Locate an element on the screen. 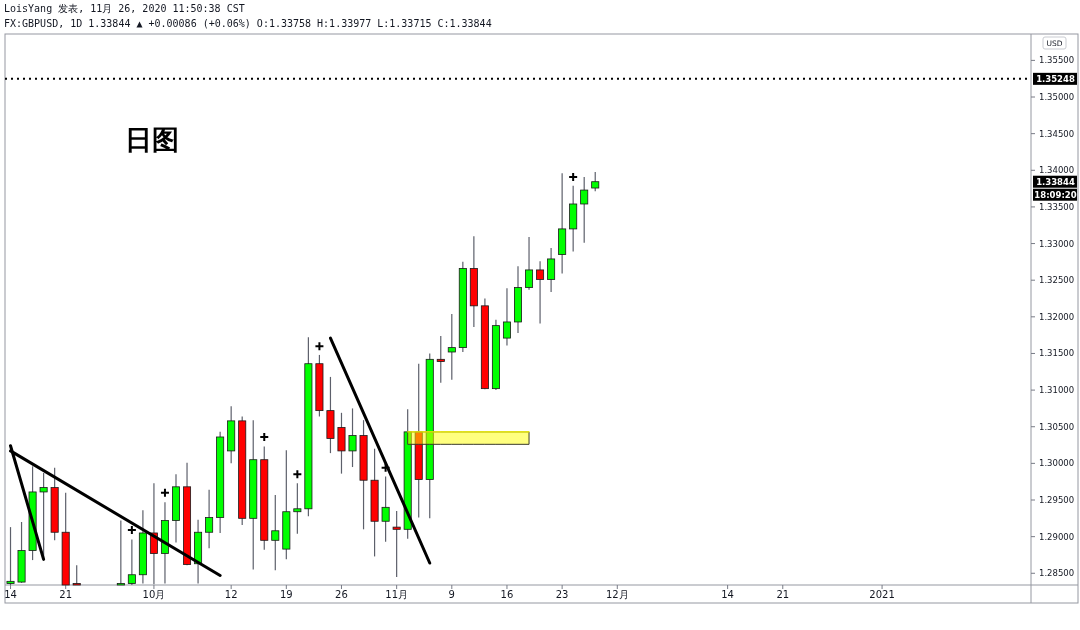 The height and width of the screenshot is (630, 1080). y-tick-label: 1.29000 is located at coordinates (1057, 536).